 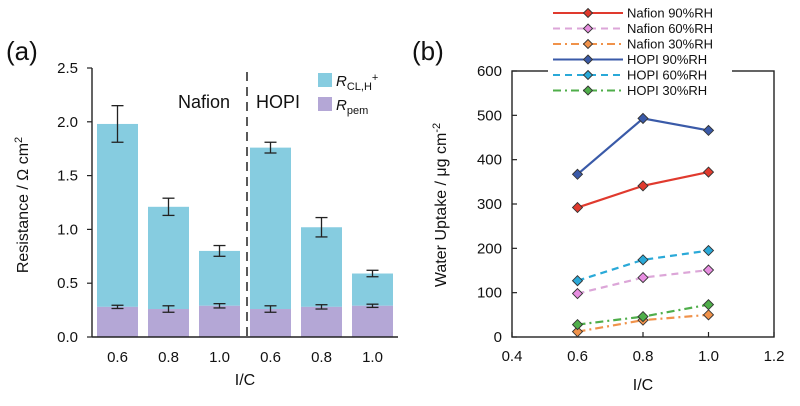 What do you see at coordinates (670, 44) in the screenshot?
I see `legend-label: Nafion 30%RH` at bounding box center [670, 44].